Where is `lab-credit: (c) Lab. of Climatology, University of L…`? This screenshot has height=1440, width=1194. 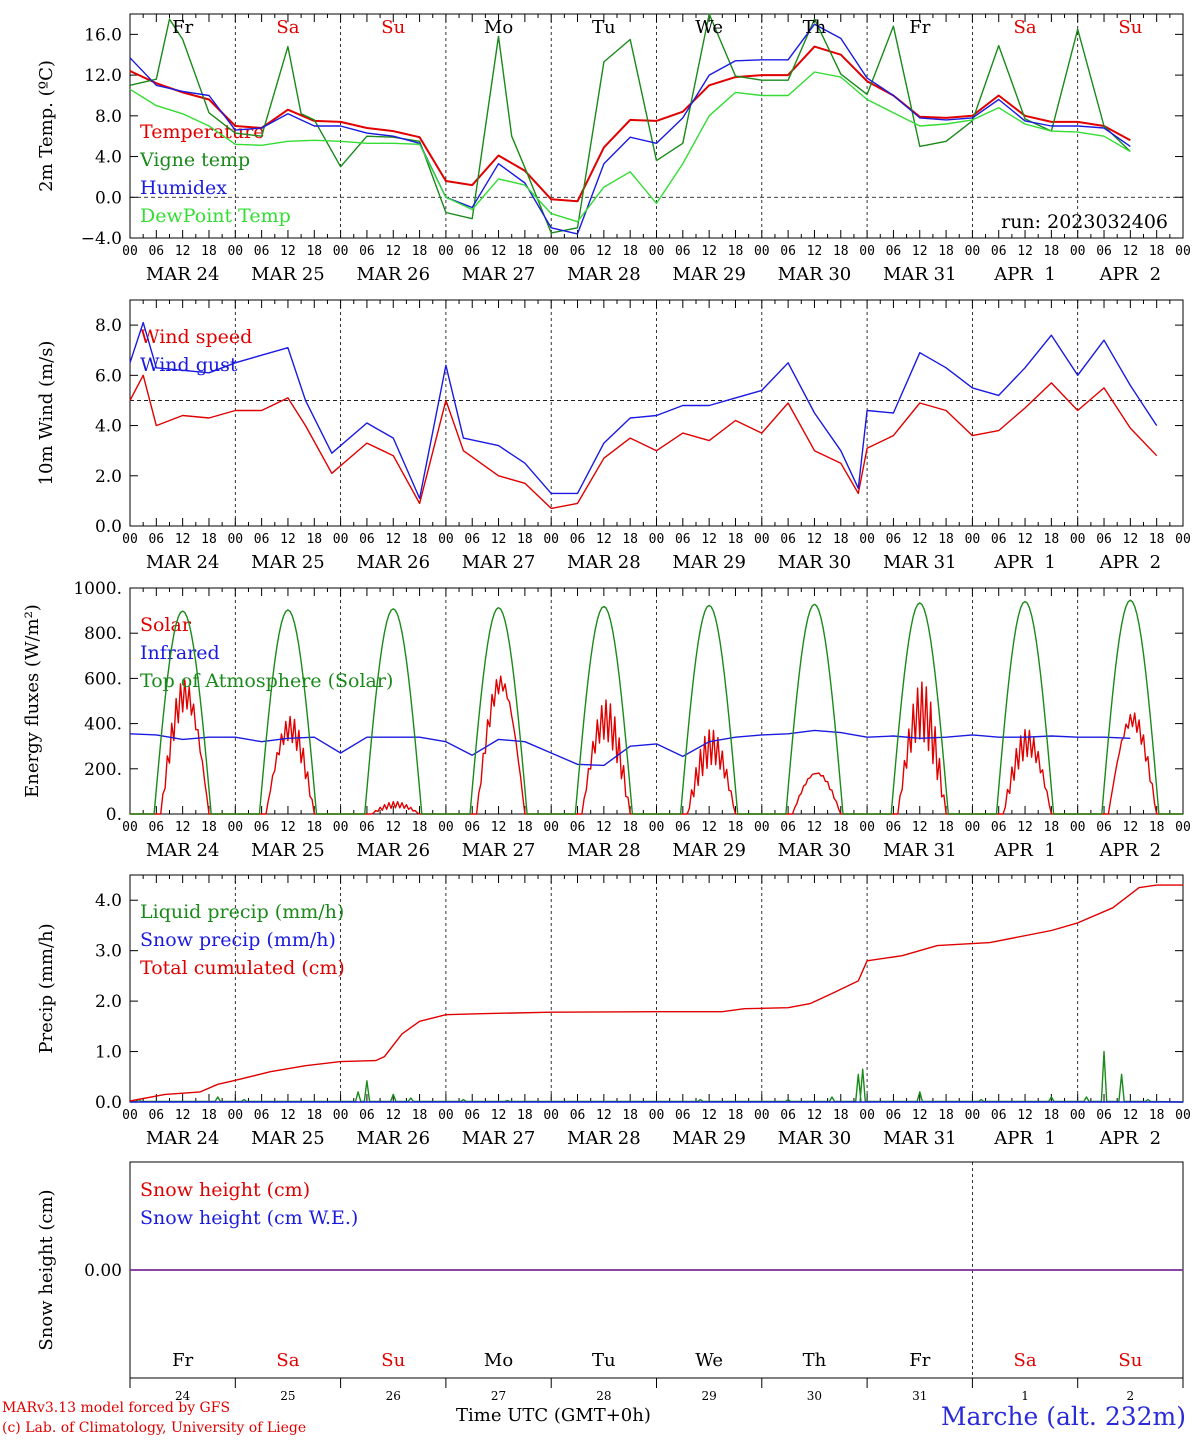
lab-credit: (c) Lab. of Climatology, University of L… is located at coordinates (154, 1428).